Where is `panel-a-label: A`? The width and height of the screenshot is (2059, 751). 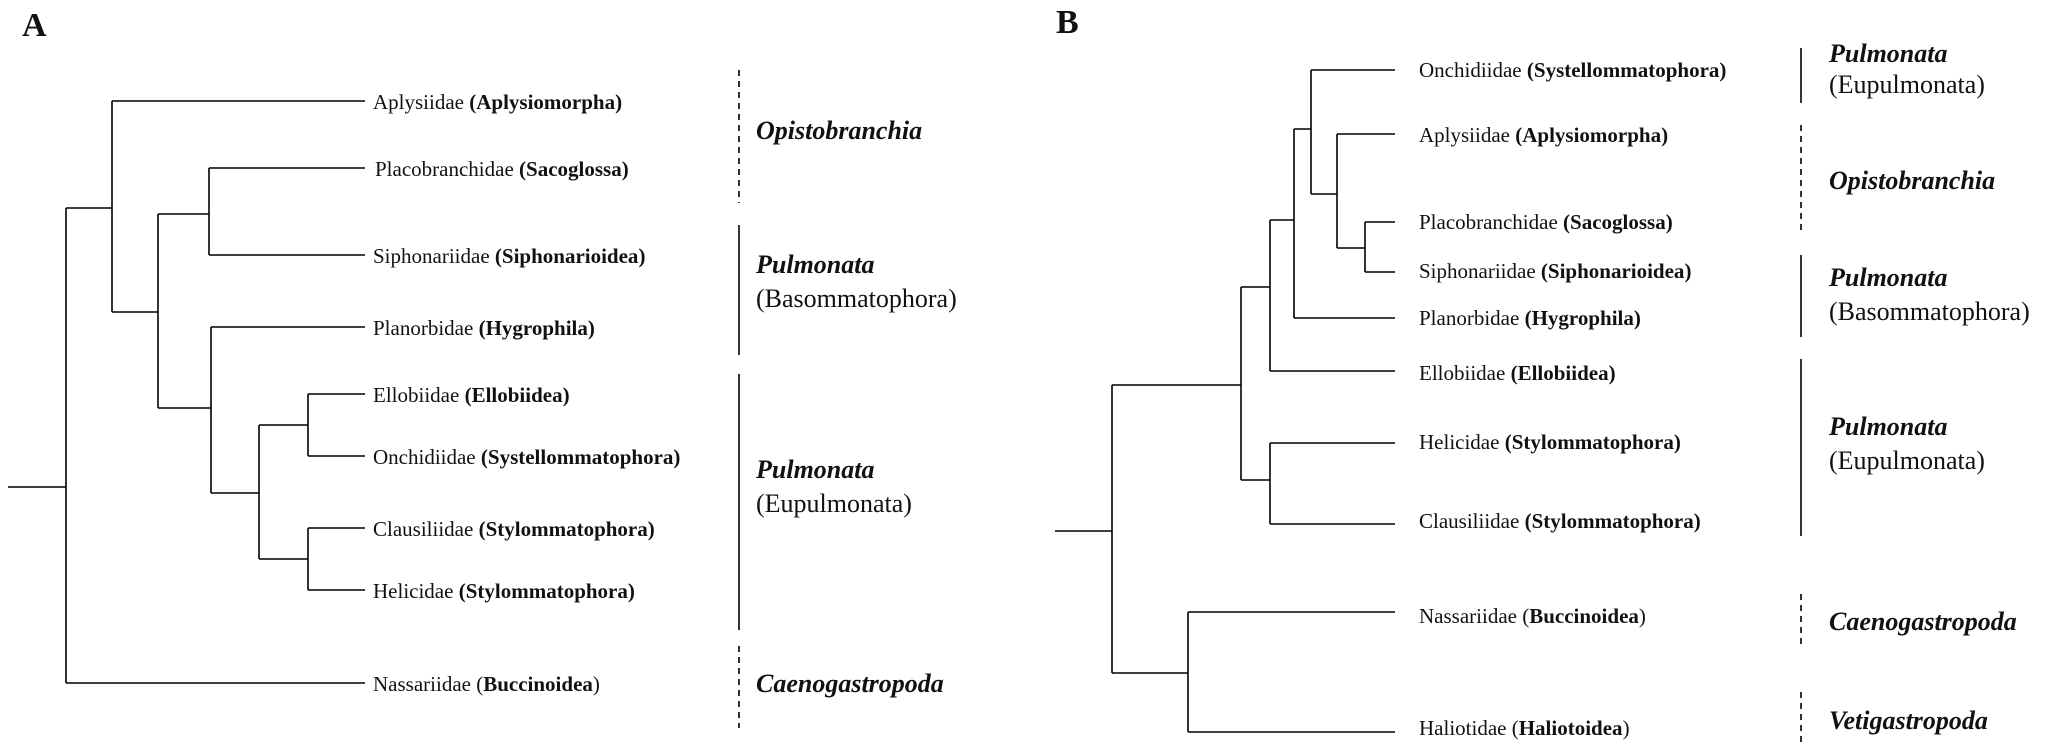
panel-a-label: A is located at coordinates (34, 25).